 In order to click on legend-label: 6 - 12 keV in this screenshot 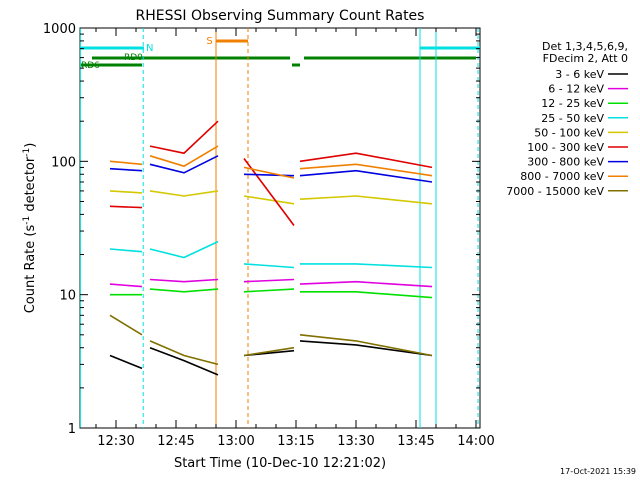, I will do `click(576, 89)`.